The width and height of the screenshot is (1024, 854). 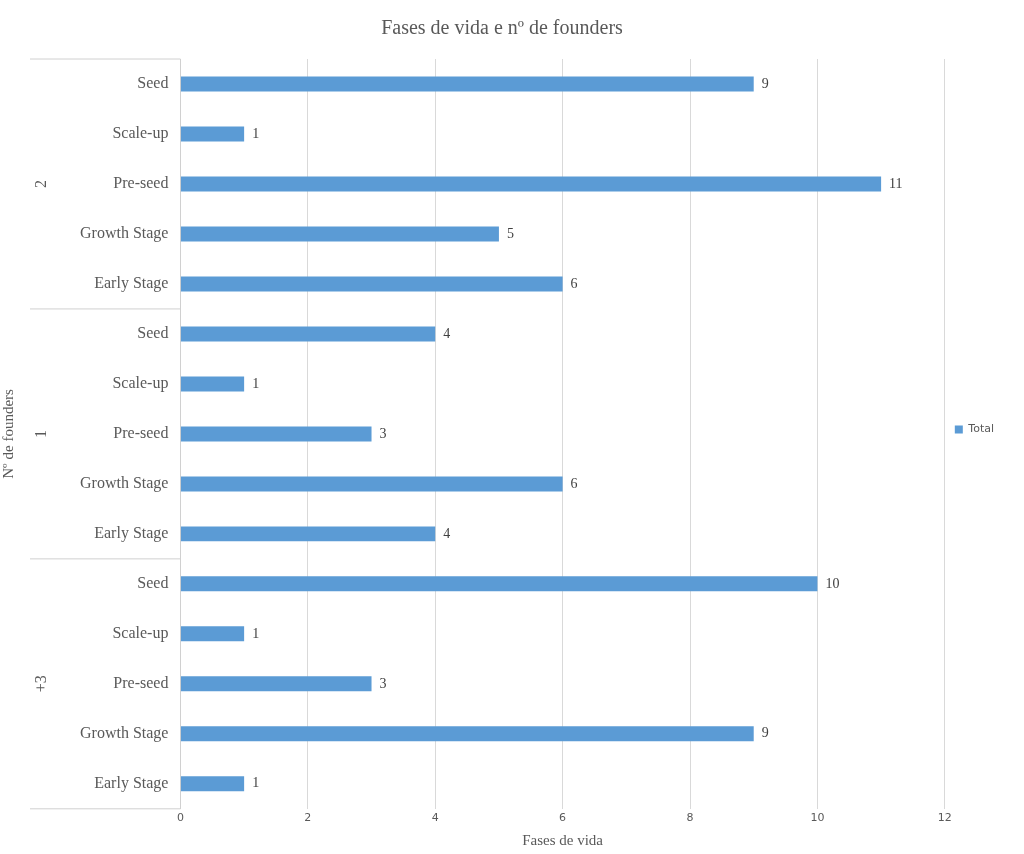 What do you see at coordinates (8, 433) in the screenshot?
I see `y-axis-title: Nº de founders` at bounding box center [8, 433].